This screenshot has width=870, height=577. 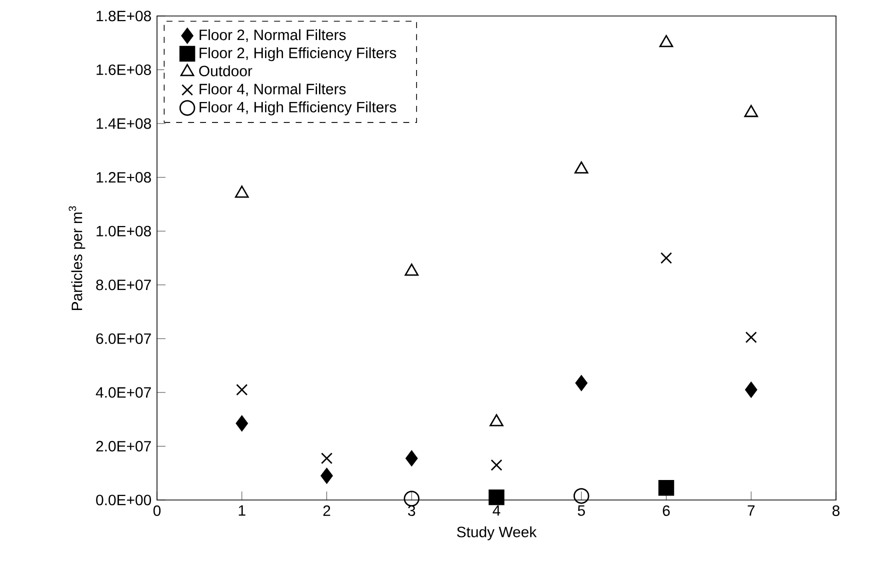 What do you see at coordinates (273, 89) in the screenshot?
I see `legend-label: Floor 4, Normal Filters` at bounding box center [273, 89].